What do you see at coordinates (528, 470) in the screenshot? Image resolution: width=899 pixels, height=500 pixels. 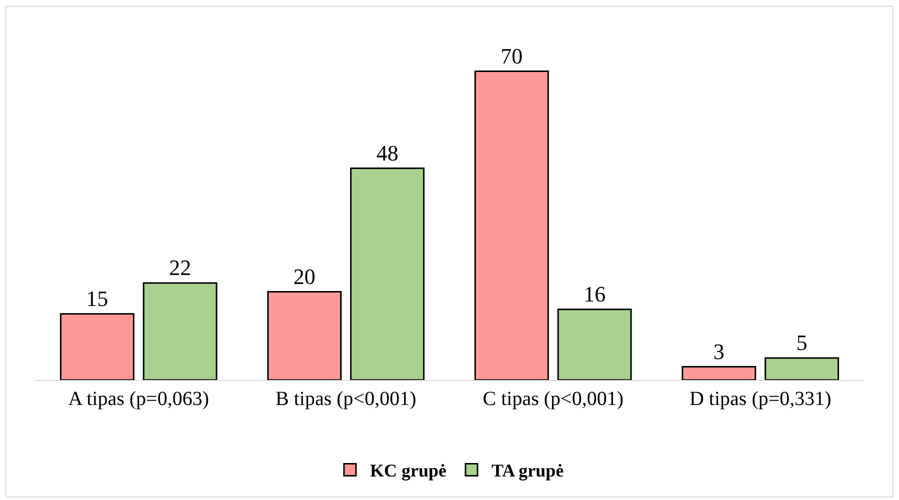 I see `legend-label: TA grupė` at bounding box center [528, 470].